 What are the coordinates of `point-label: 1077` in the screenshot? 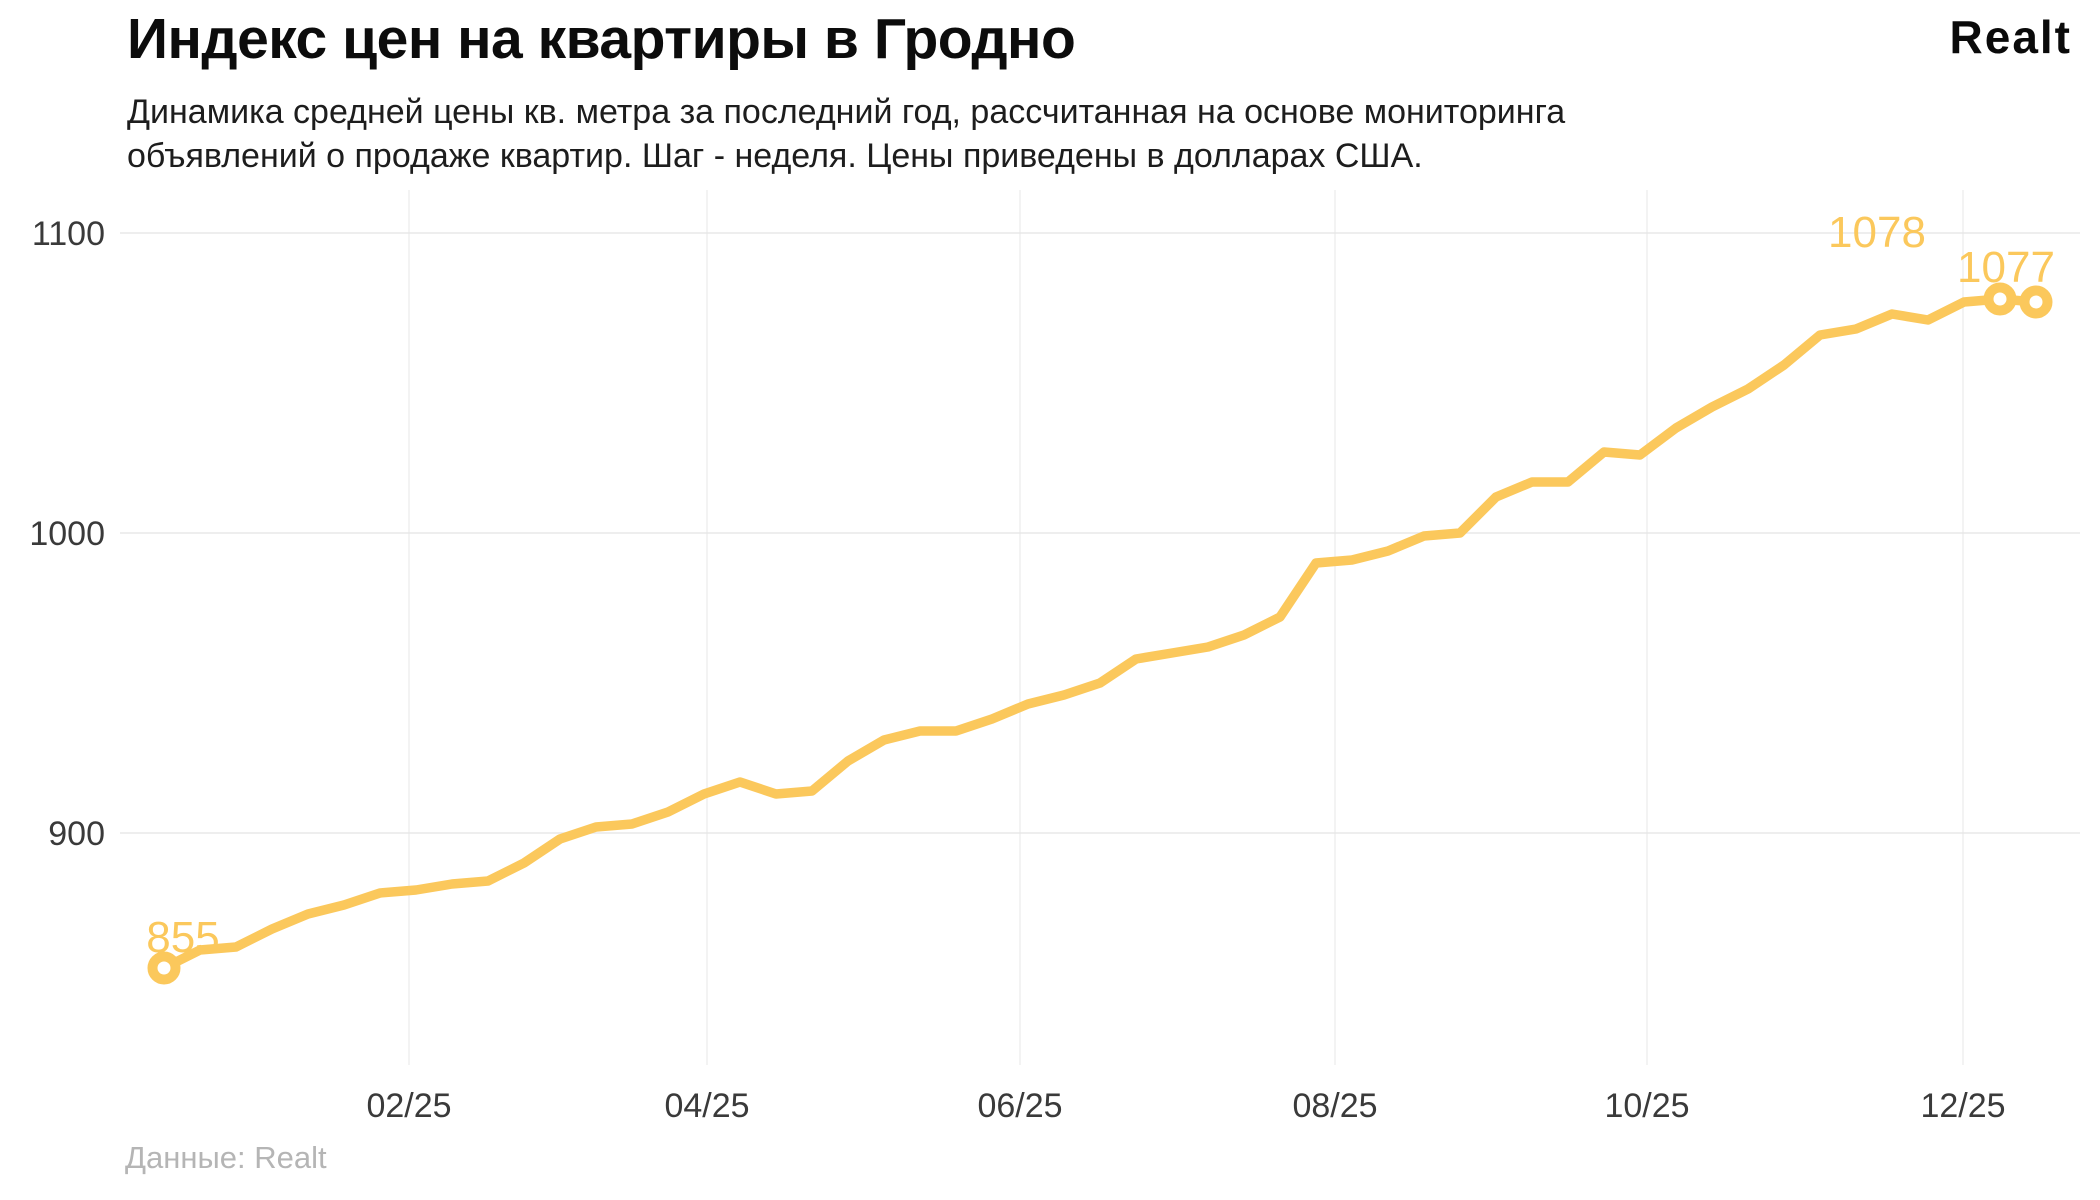 It's located at (2006, 267).